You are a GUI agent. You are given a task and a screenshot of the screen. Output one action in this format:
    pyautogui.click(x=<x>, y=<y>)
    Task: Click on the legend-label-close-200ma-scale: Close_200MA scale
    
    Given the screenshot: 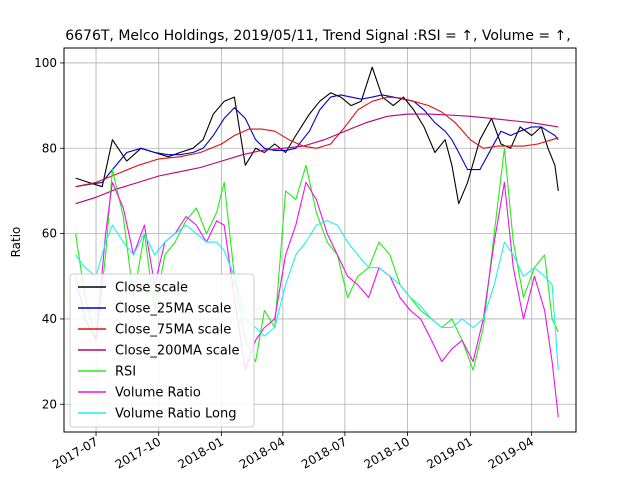 What is the action you would take?
    pyautogui.click(x=177, y=351)
    